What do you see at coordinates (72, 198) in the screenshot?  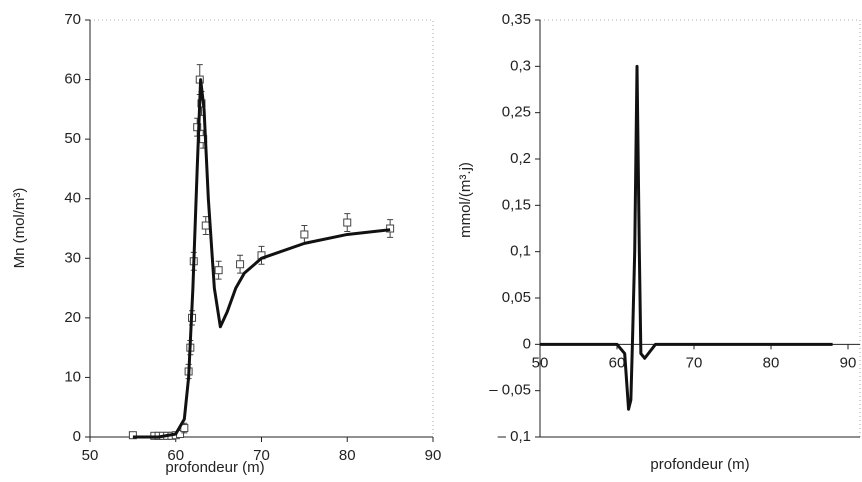 I see `y-tick-label: 40` at bounding box center [72, 198].